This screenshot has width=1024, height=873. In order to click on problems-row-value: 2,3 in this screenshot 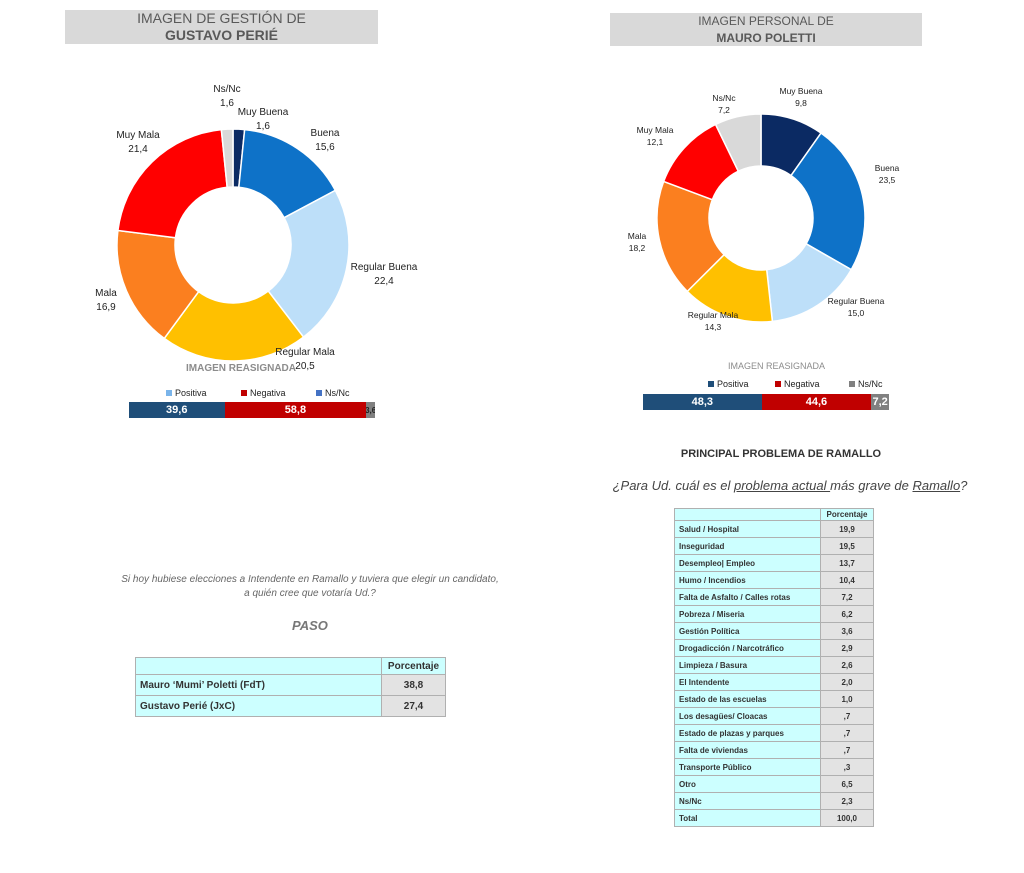, I will do `click(847, 801)`.